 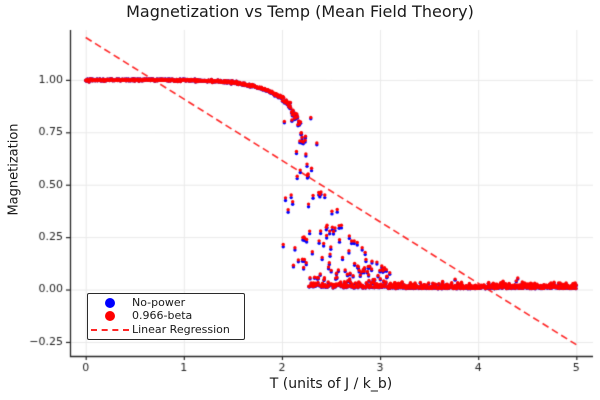 I want to click on legend-item-beta: 0.966-beta, so click(x=166, y=316).